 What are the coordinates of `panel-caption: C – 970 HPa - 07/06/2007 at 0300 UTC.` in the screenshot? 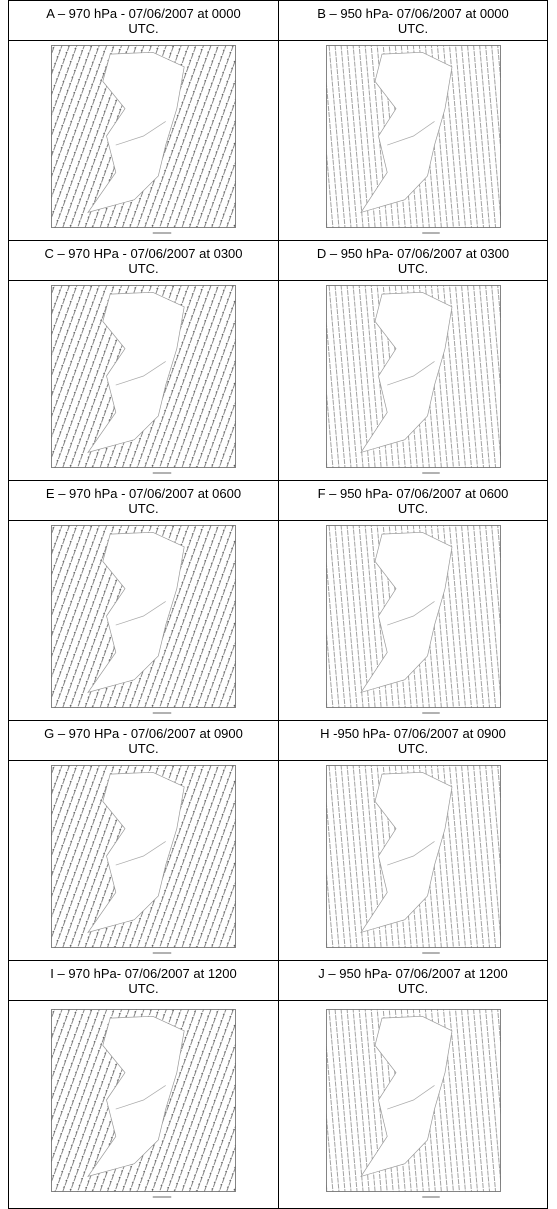 It's located at (143, 260).